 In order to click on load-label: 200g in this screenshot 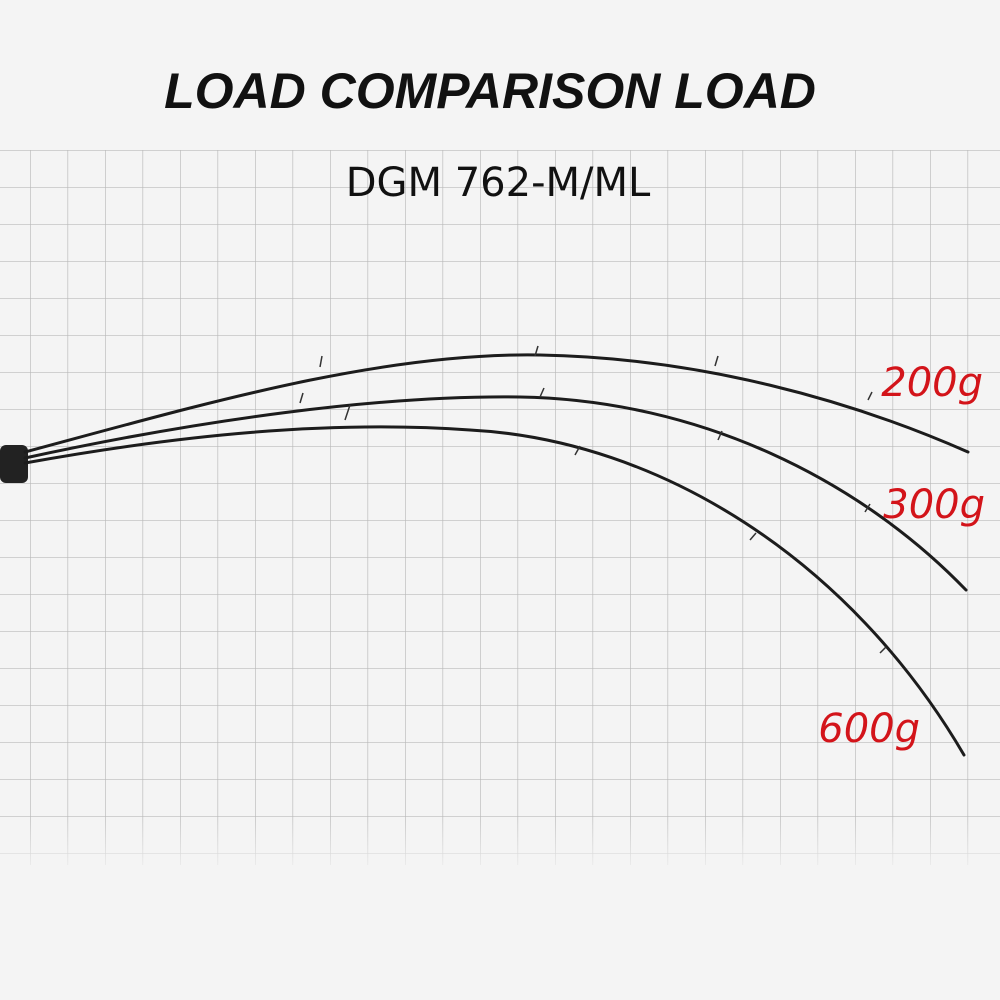, I will do `click(932, 383)`.